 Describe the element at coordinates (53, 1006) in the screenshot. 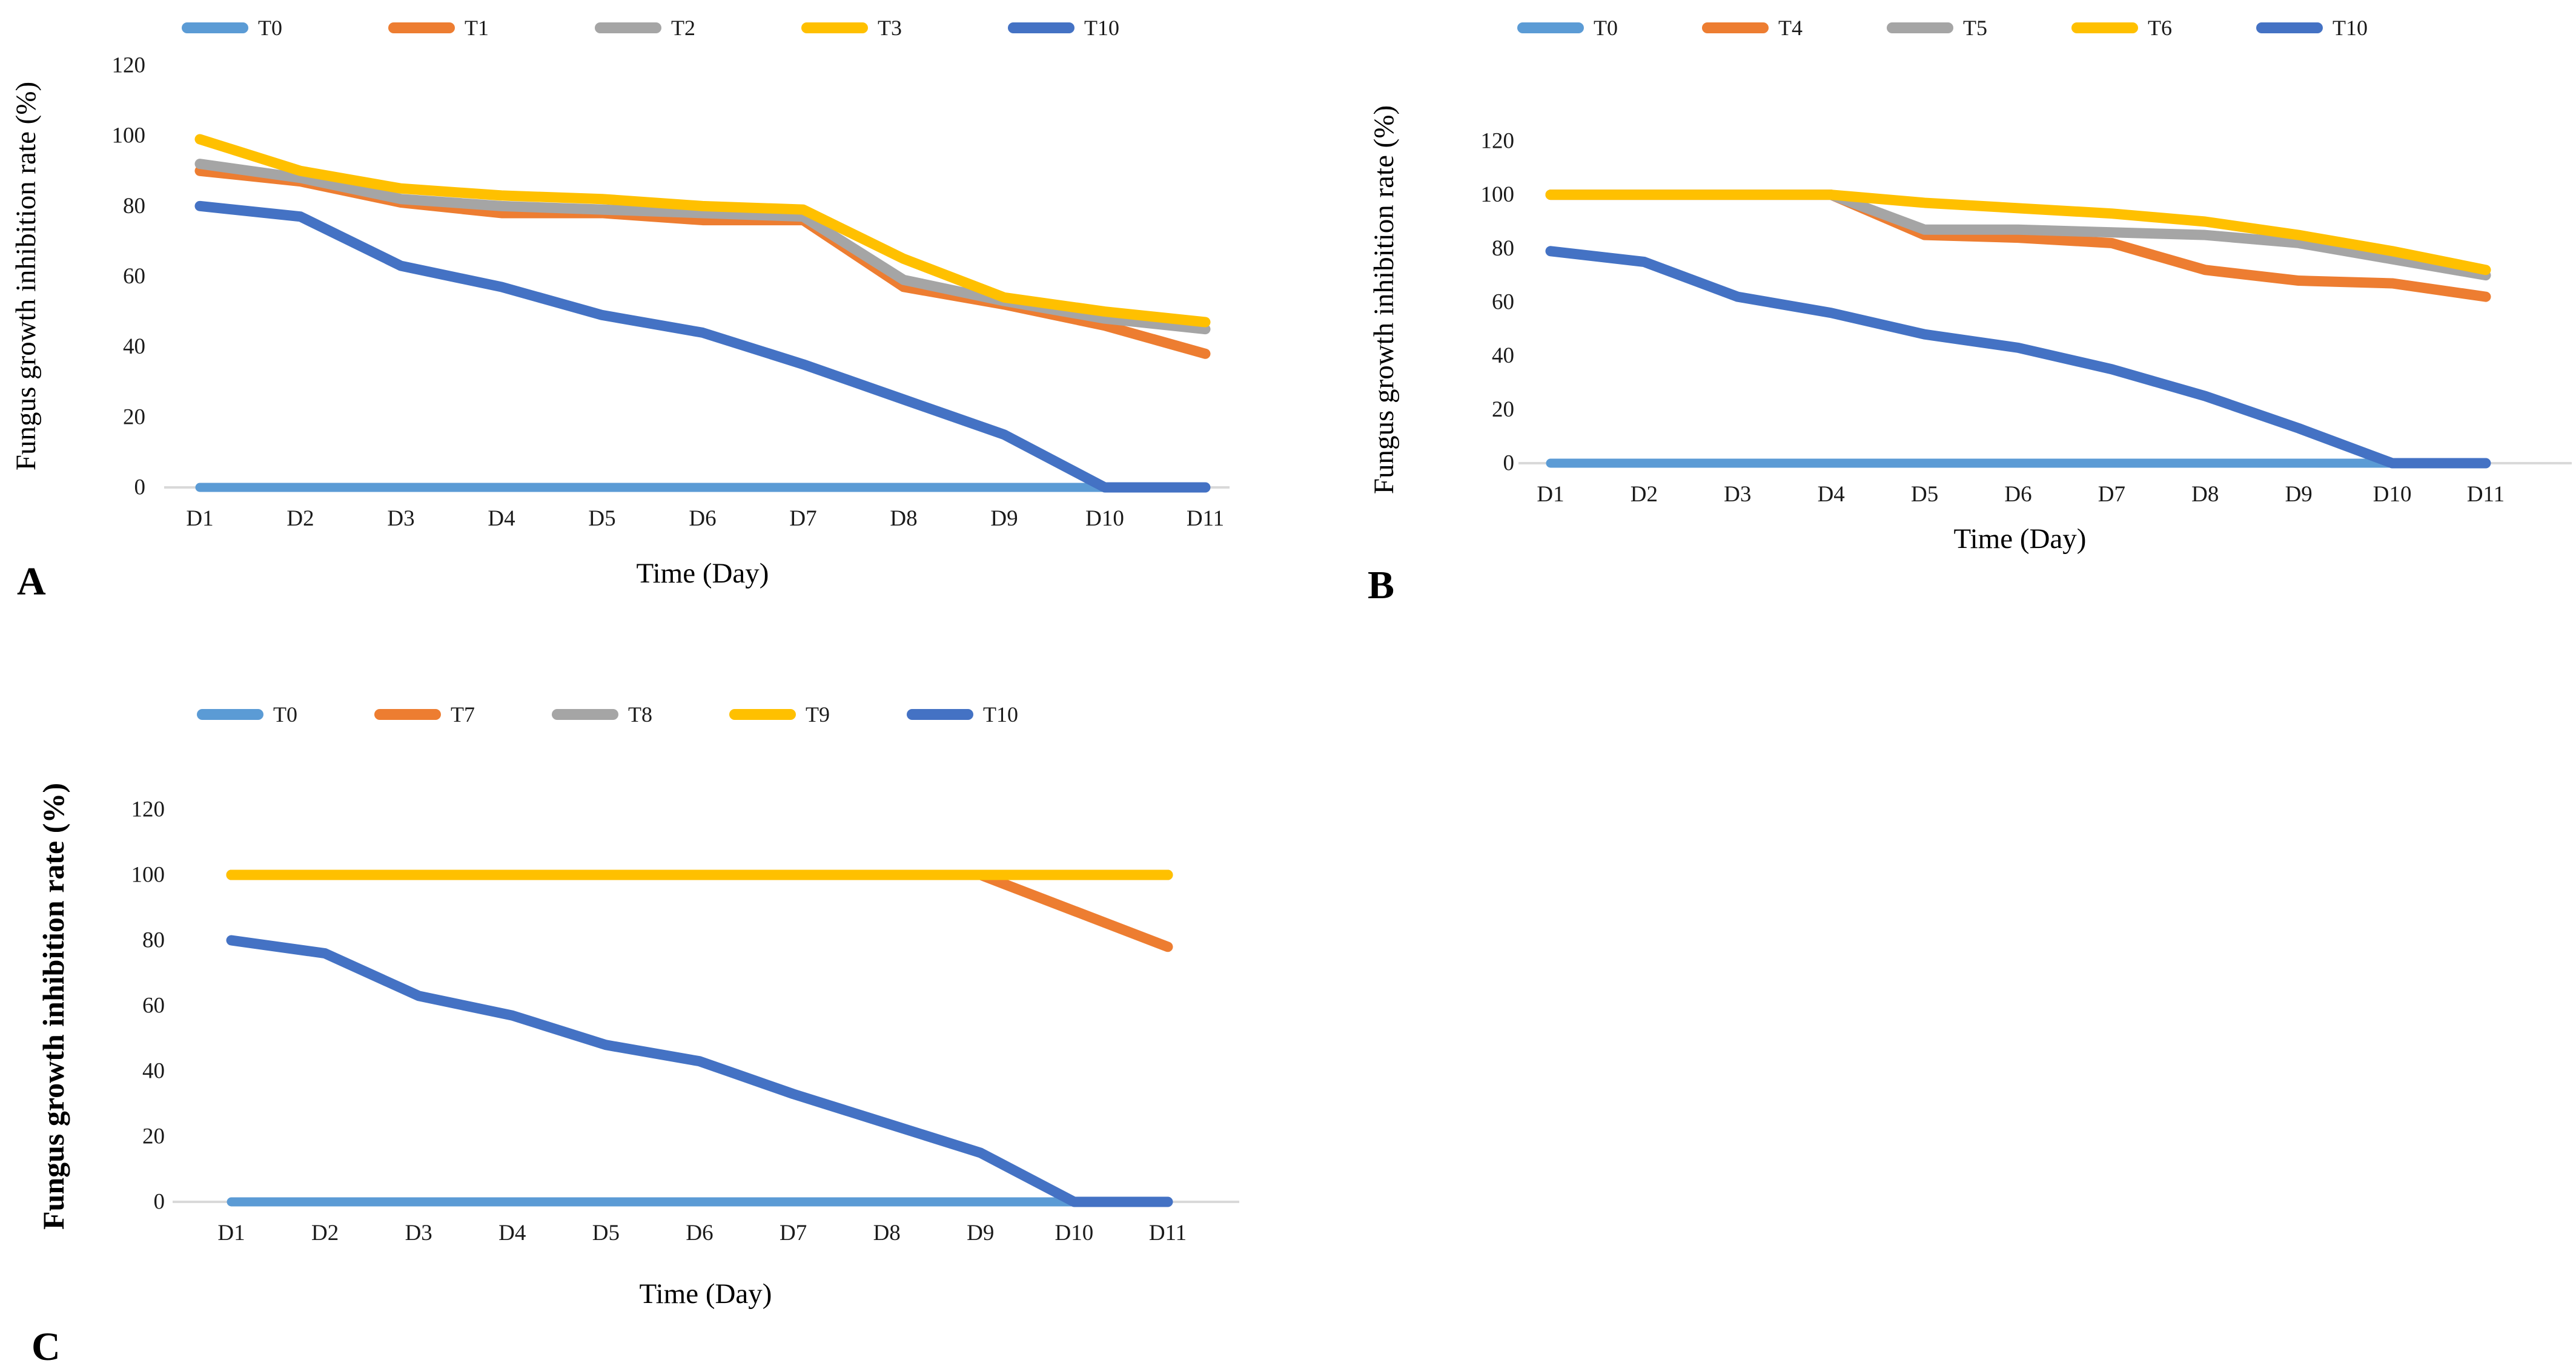

I see `panel-c-y-axis-title: Fungus growth inhibition rate (%)` at that location.